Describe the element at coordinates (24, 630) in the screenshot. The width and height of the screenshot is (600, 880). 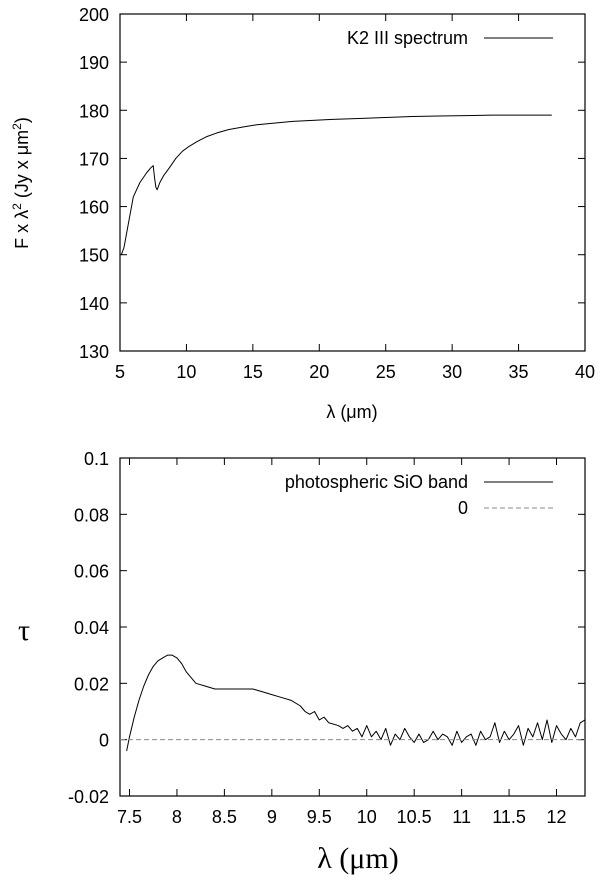
I see `bottom-y-axis-label: τ` at that location.